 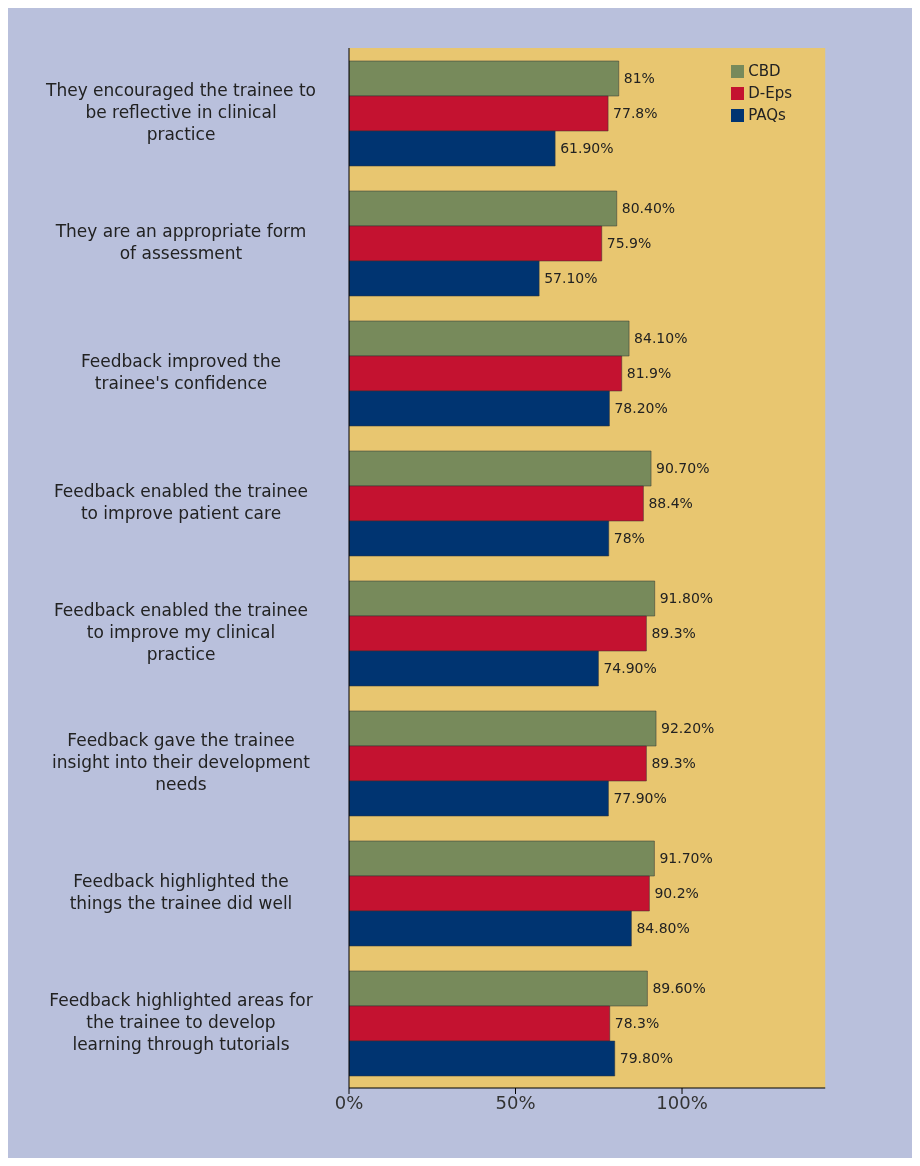 What do you see at coordinates (635, 113) in the screenshot?
I see `data-label: 77.8%` at bounding box center [635, 113].